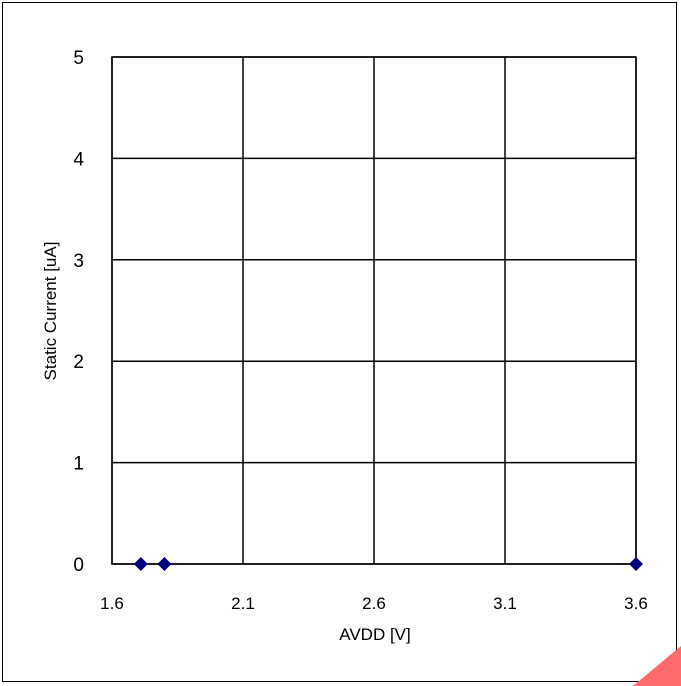  I want to click on y-tick-label: 1, so click(78, 464).